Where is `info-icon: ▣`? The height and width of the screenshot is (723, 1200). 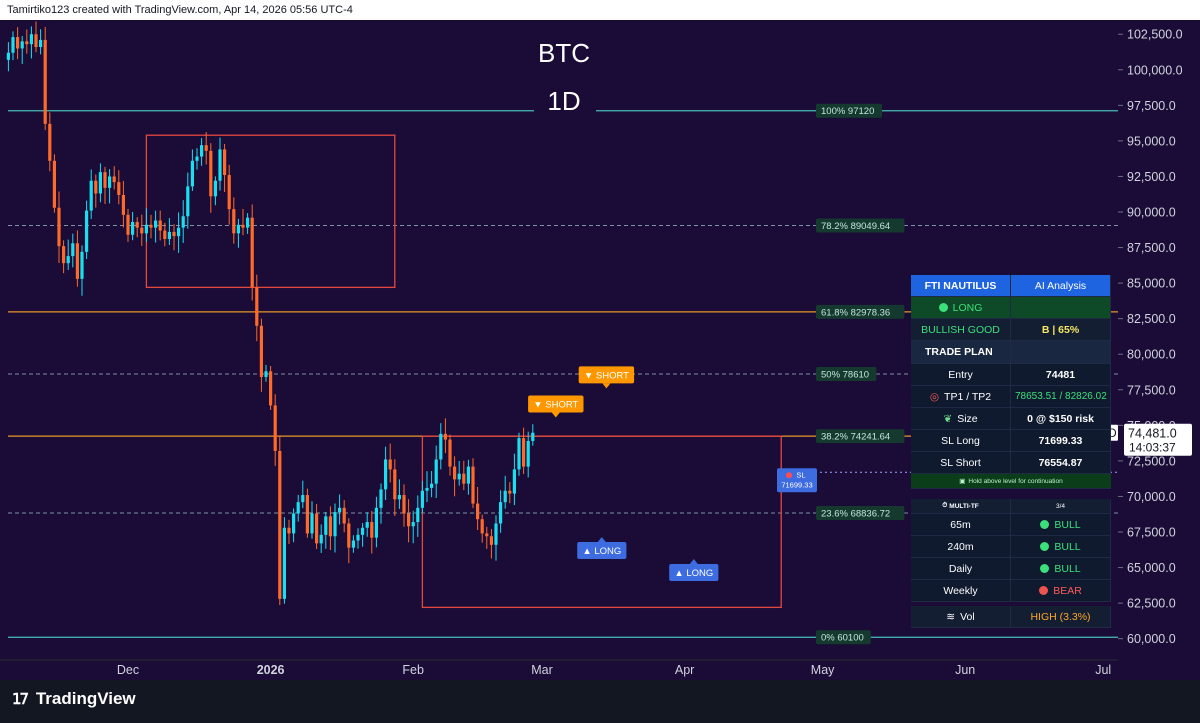 info-icon: ▣ is located at coordinates (962, 481).